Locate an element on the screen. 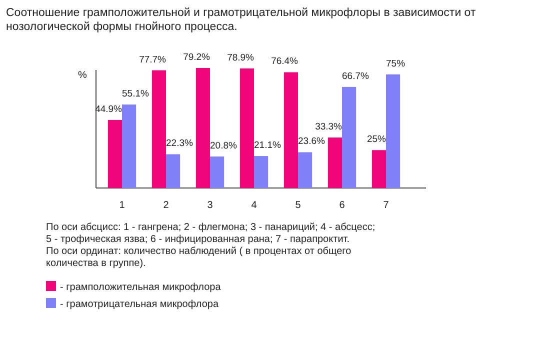  legend-label: - грамотрицательная микрофлора is located at coordinates (139, 304).